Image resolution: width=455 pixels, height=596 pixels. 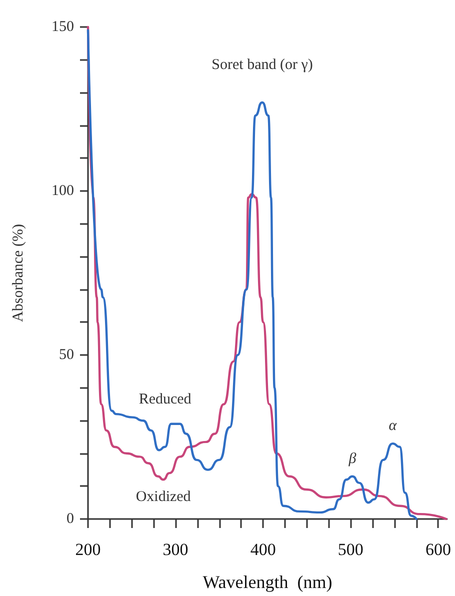 I want to click on x-tick-label: 400, so click(x=263, y=549).